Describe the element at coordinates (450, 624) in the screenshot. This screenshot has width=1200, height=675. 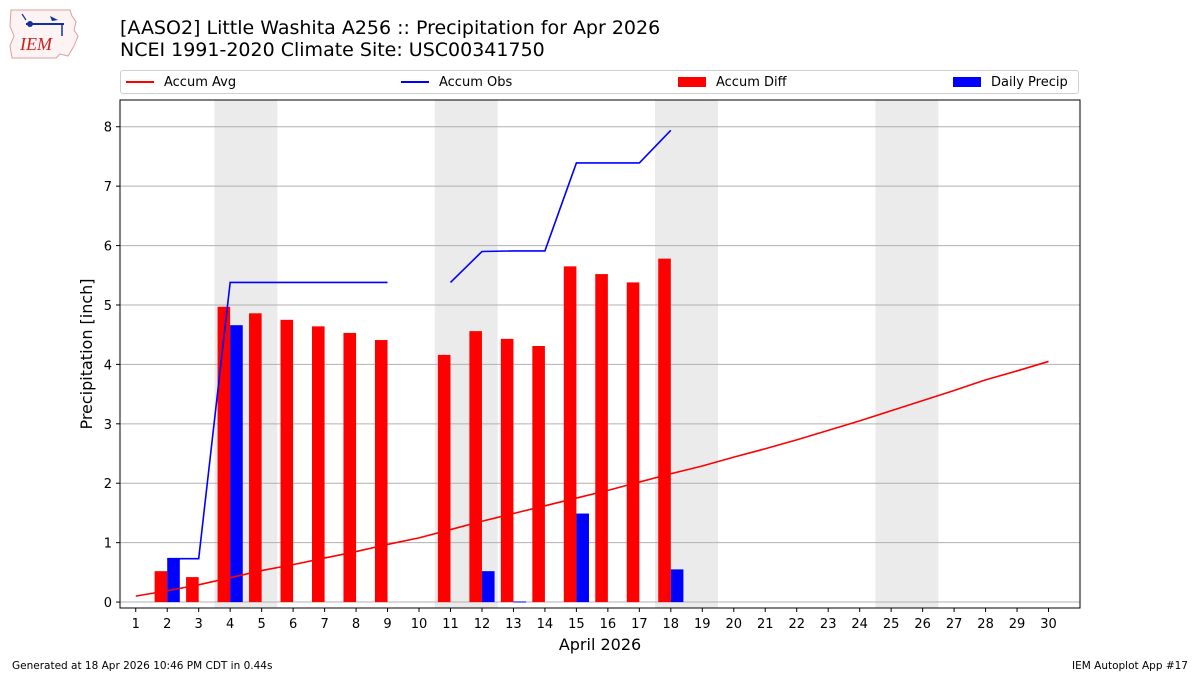
I see `x-tick-label-11: 11` at that location.